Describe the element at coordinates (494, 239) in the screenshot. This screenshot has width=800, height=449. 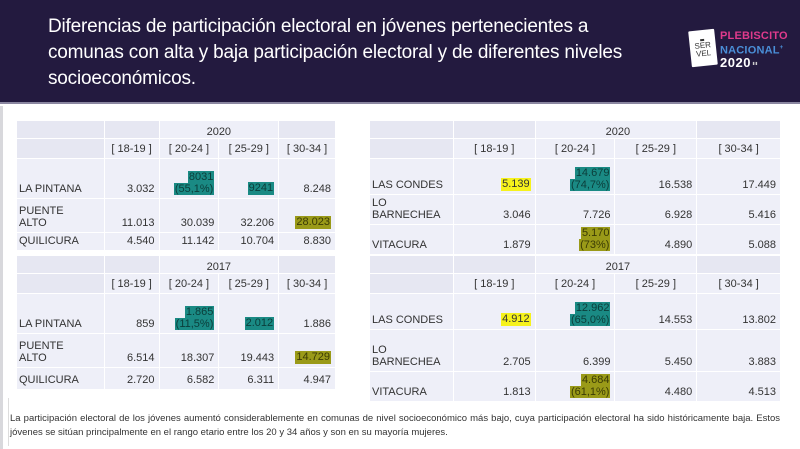
I see `cell-value: 1.879` at that location.